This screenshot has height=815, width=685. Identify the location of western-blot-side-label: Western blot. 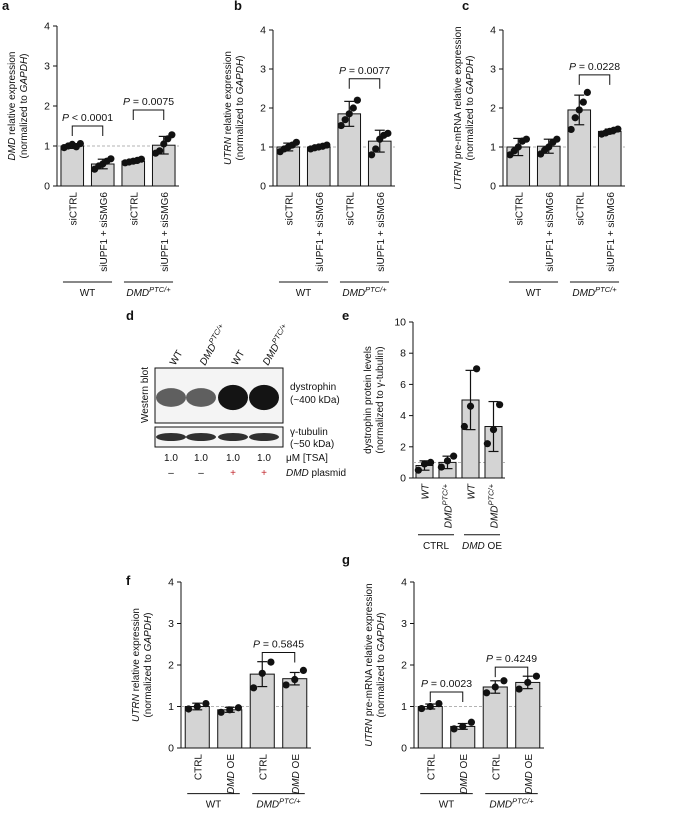
(145, 395).